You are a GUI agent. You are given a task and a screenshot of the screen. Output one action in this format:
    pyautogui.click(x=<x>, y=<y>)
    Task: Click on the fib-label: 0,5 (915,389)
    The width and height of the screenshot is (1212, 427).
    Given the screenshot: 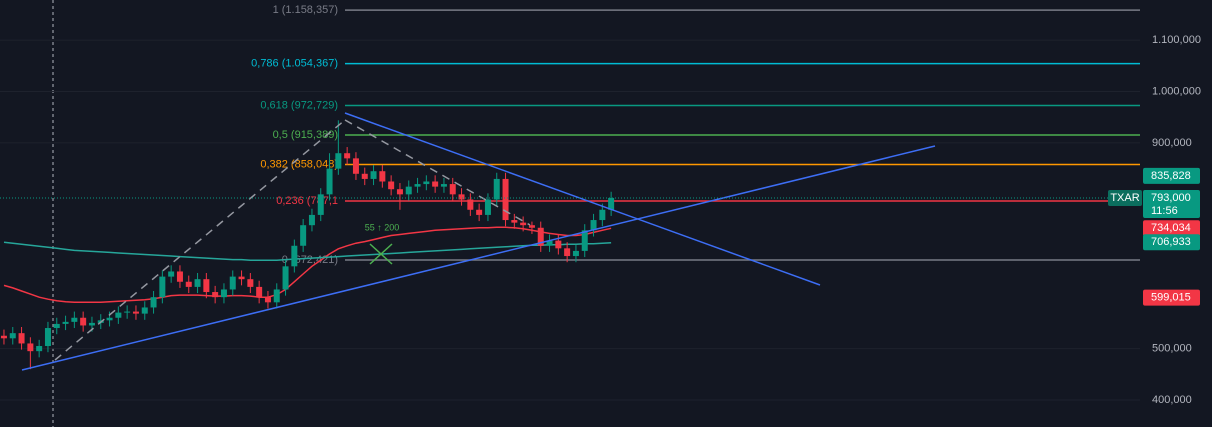 What is the action you would take?
    pyautogui.click(x=305, y=135)
    